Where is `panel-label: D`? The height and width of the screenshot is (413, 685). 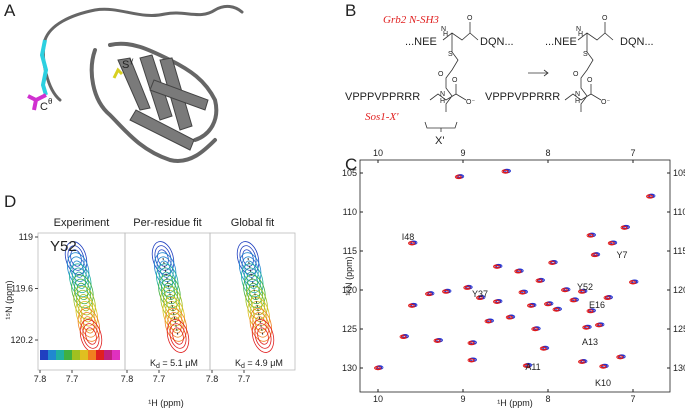
panel-label: D is located at coordinates (10, 201).